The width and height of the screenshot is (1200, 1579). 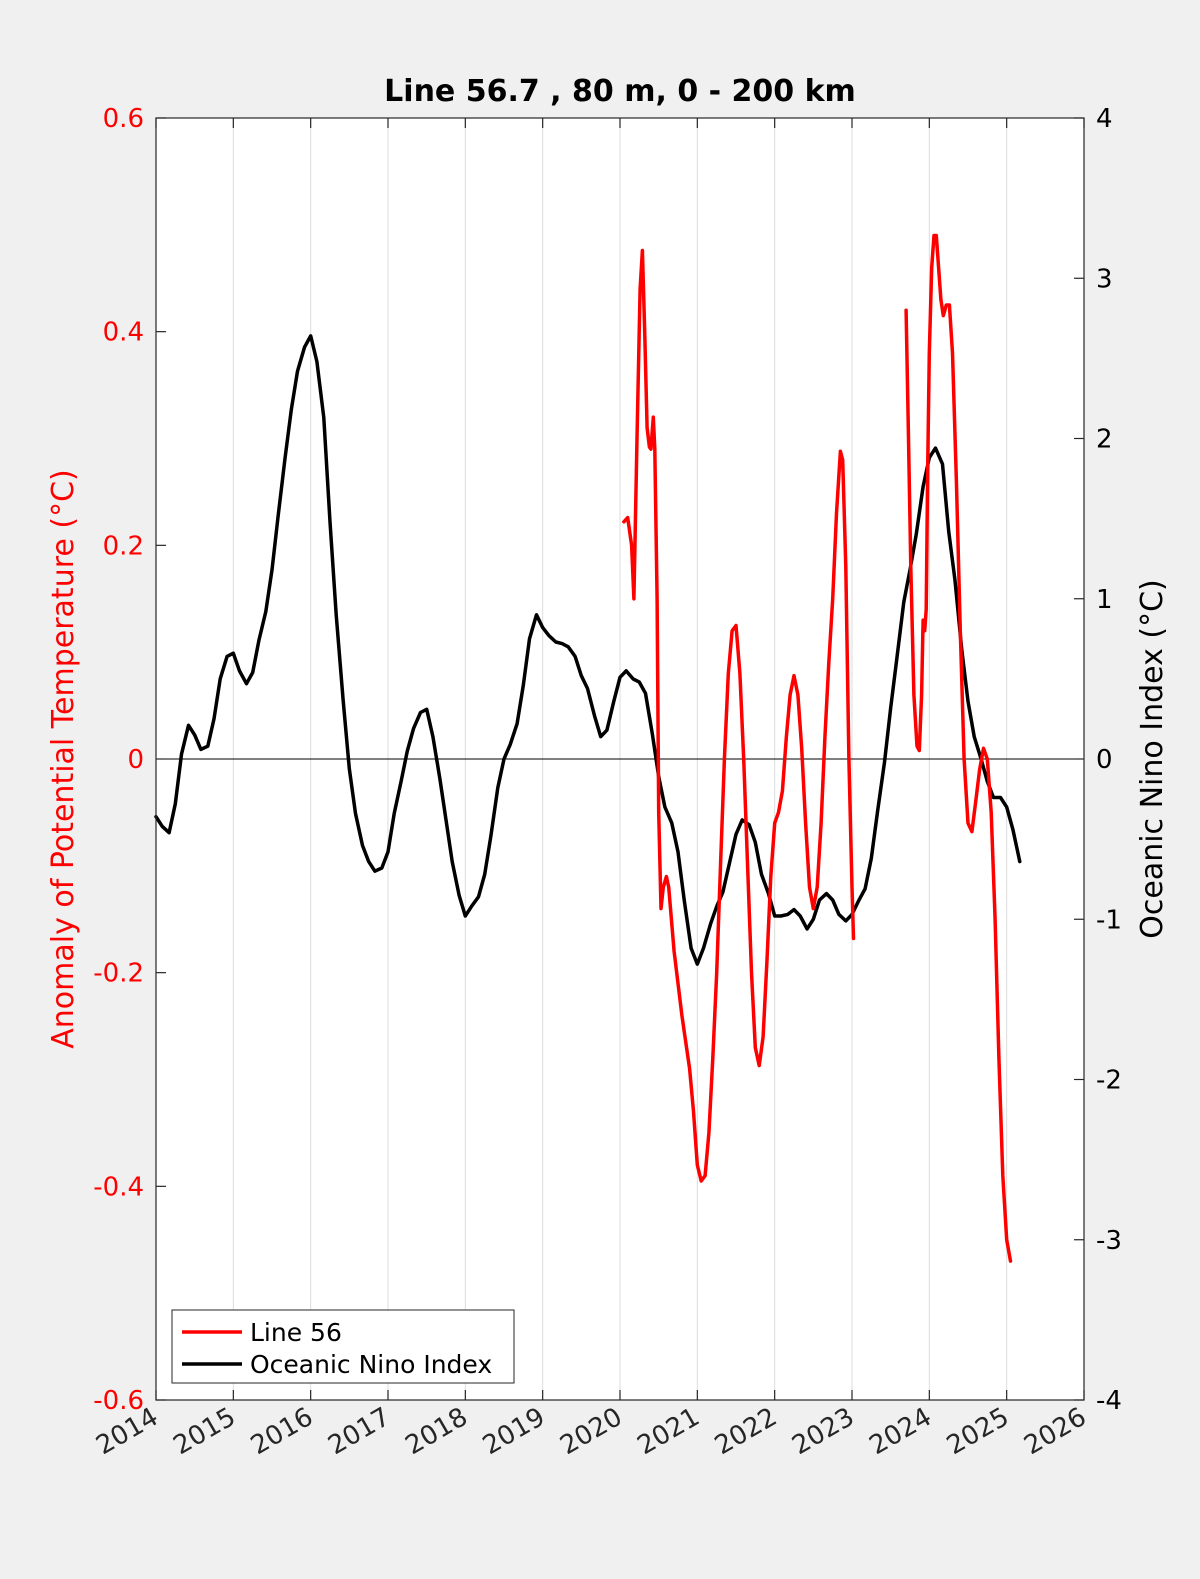 What do you see at coordinates (123, 333) in the screenshot?
I see `y-left-tick-label: 0.4` at bounding box center [123, 333].